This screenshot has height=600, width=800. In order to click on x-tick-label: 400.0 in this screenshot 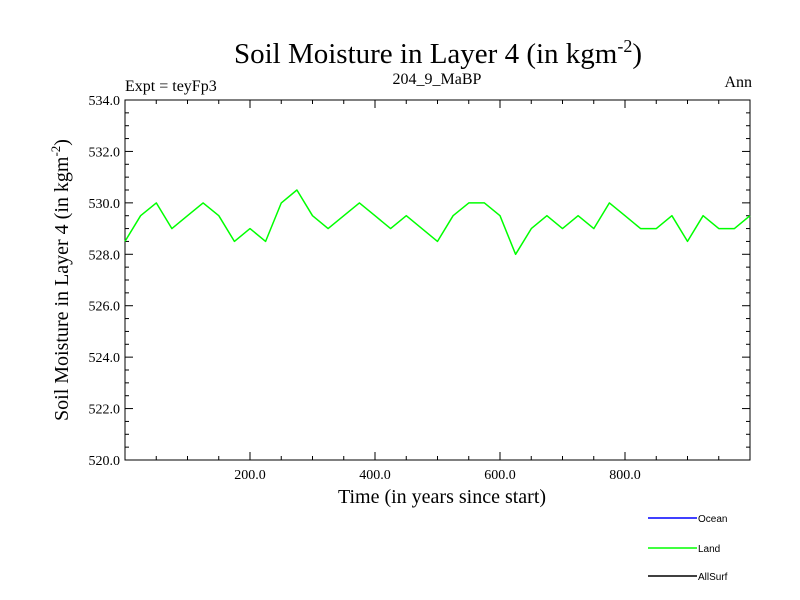, I will do `click(375, 475)`.